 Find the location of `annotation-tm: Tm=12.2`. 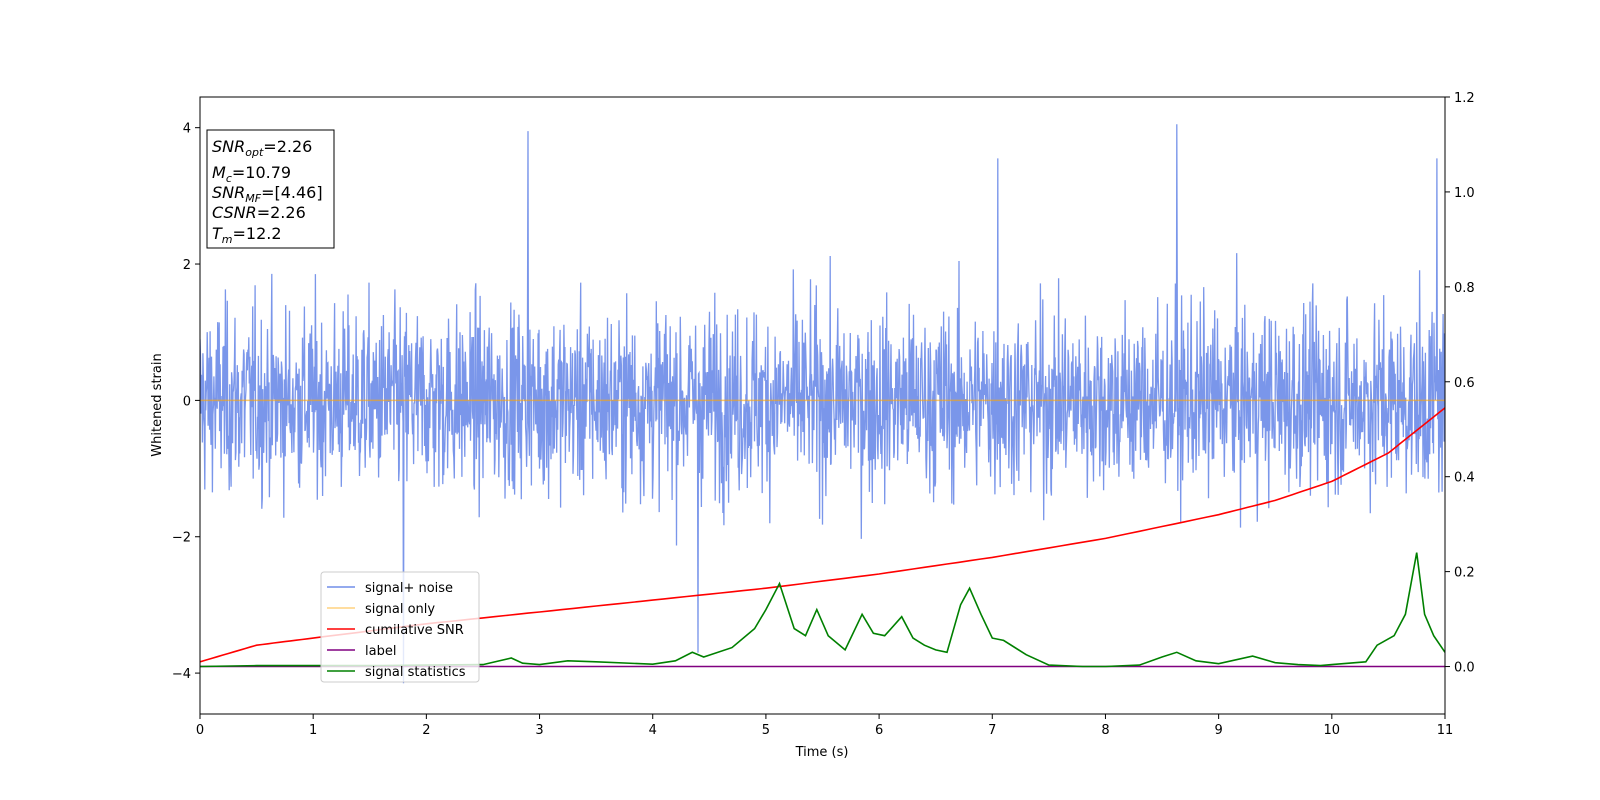

annotation-tm: Tm=12.2 is located at coordinates (247, 235).